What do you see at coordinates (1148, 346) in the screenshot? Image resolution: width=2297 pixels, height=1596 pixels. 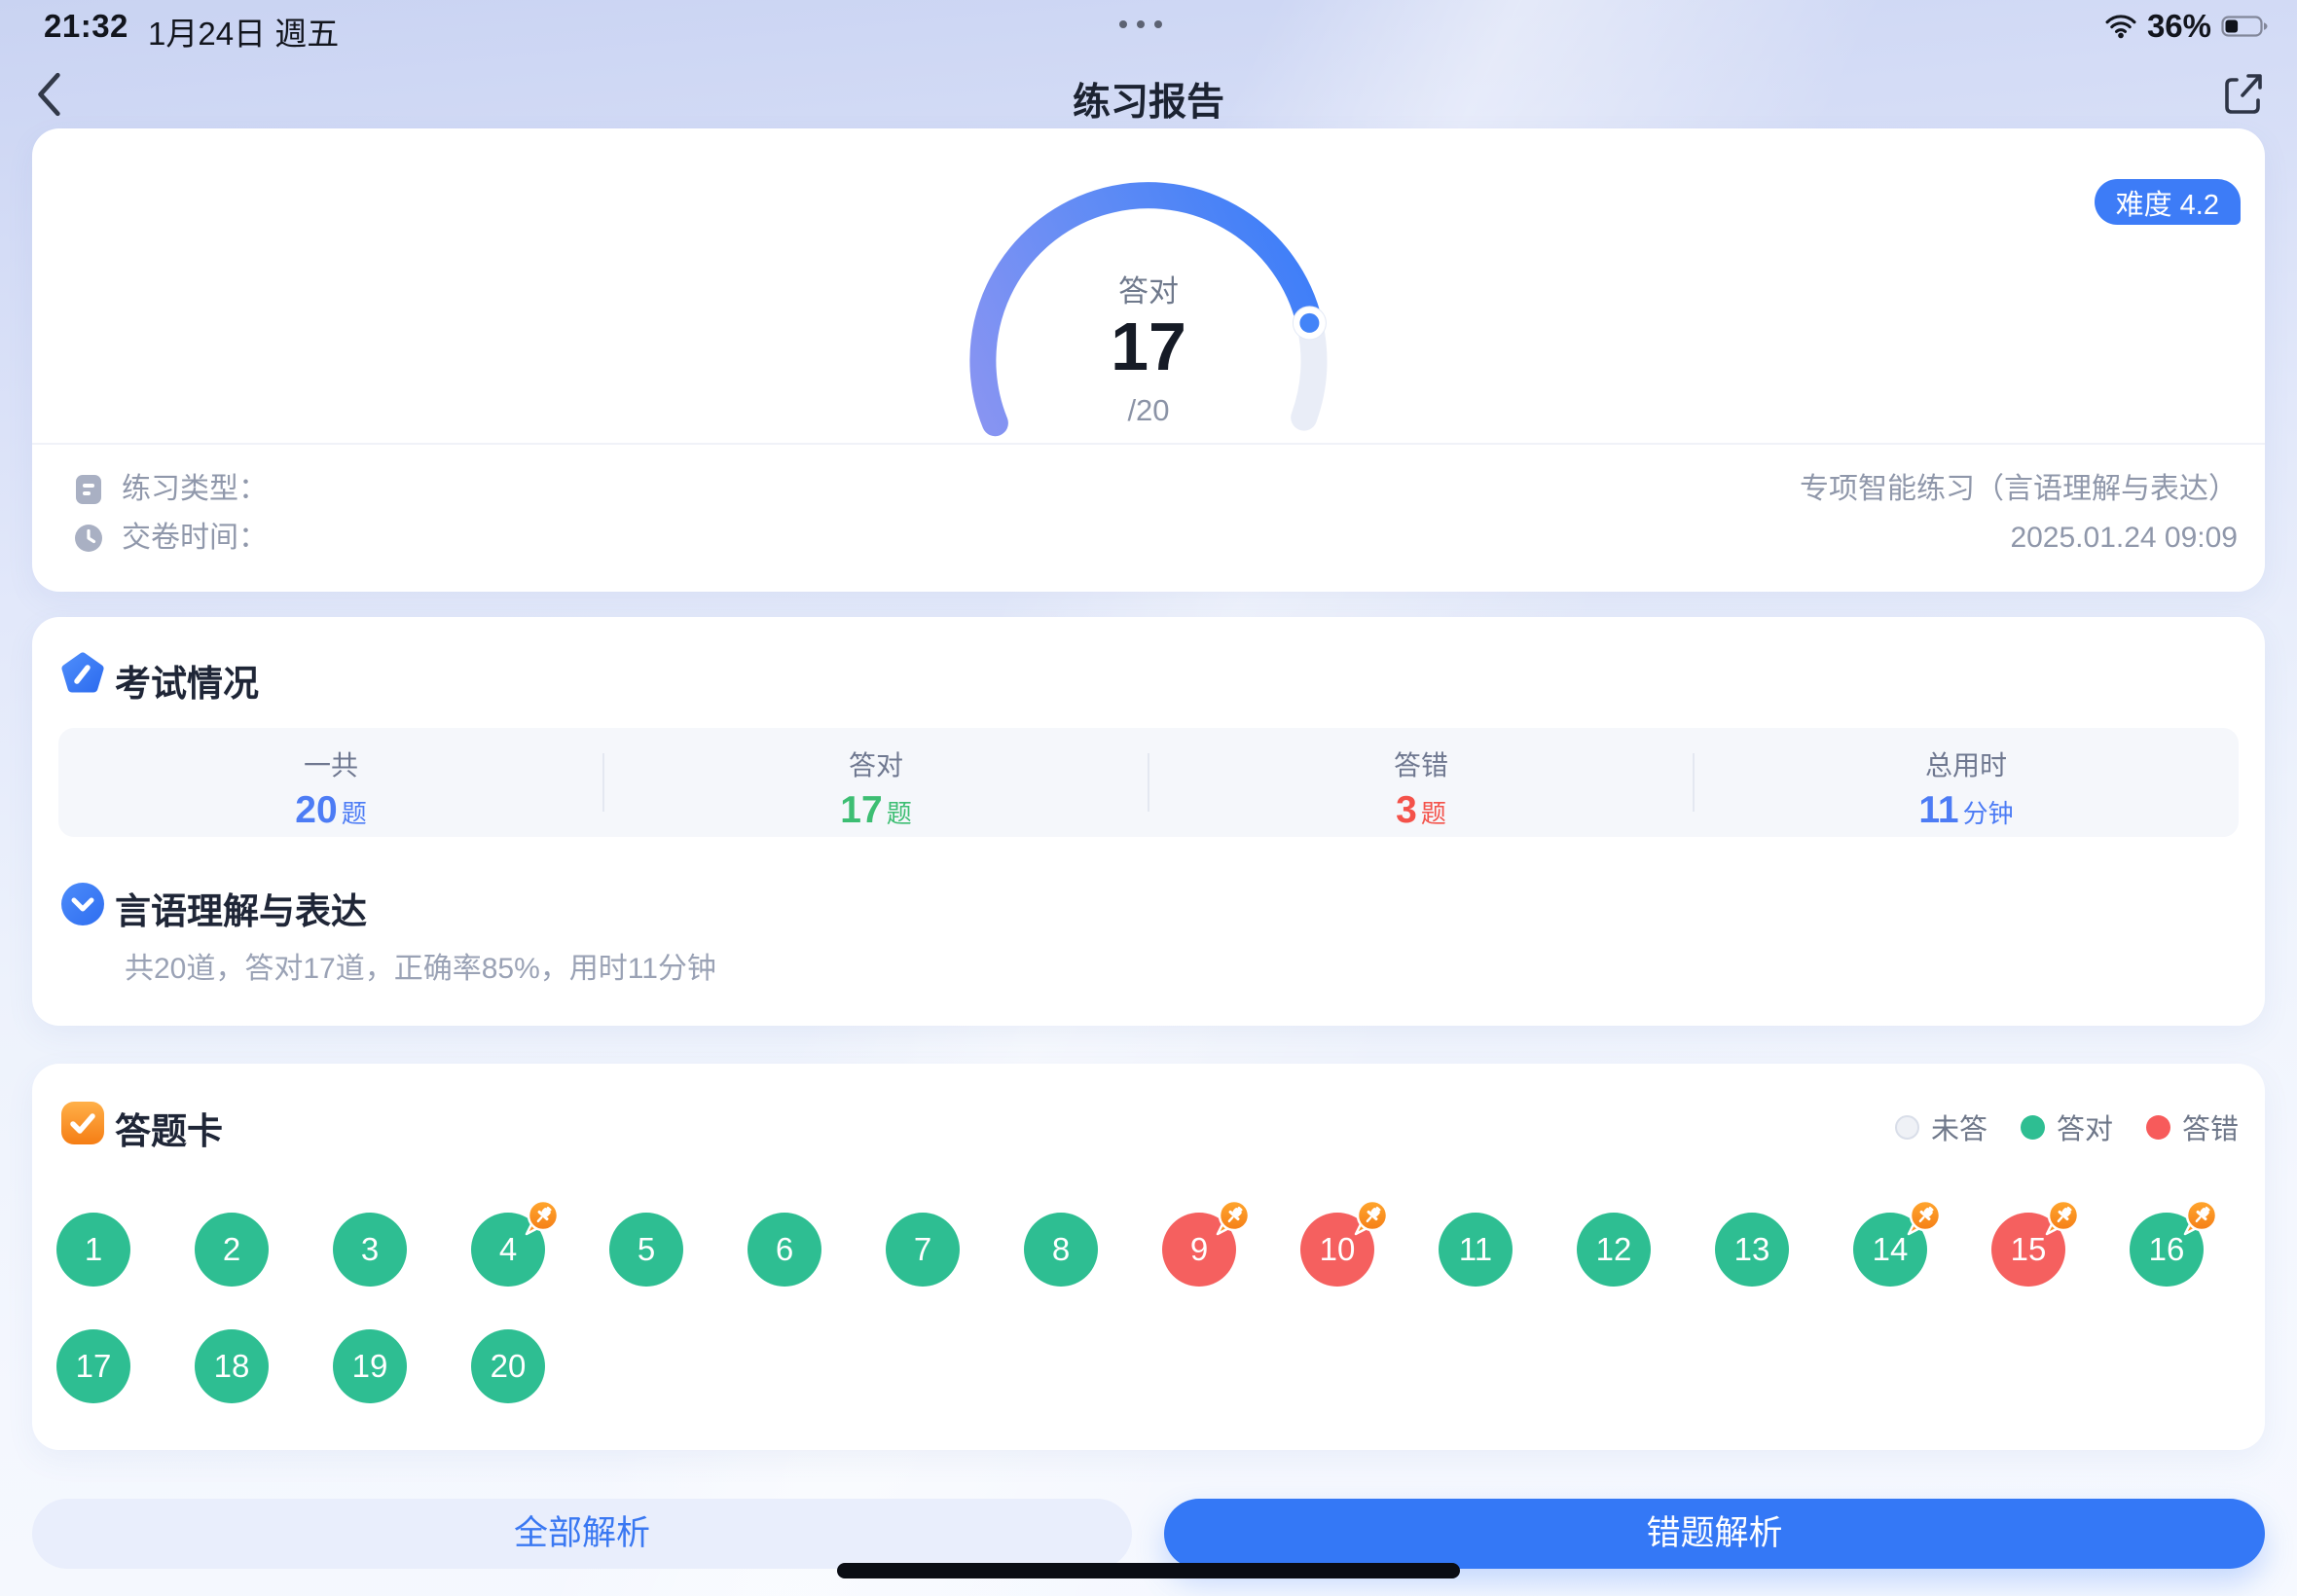 I see `gauge-score: 17` at bounding box center [1148, 346].